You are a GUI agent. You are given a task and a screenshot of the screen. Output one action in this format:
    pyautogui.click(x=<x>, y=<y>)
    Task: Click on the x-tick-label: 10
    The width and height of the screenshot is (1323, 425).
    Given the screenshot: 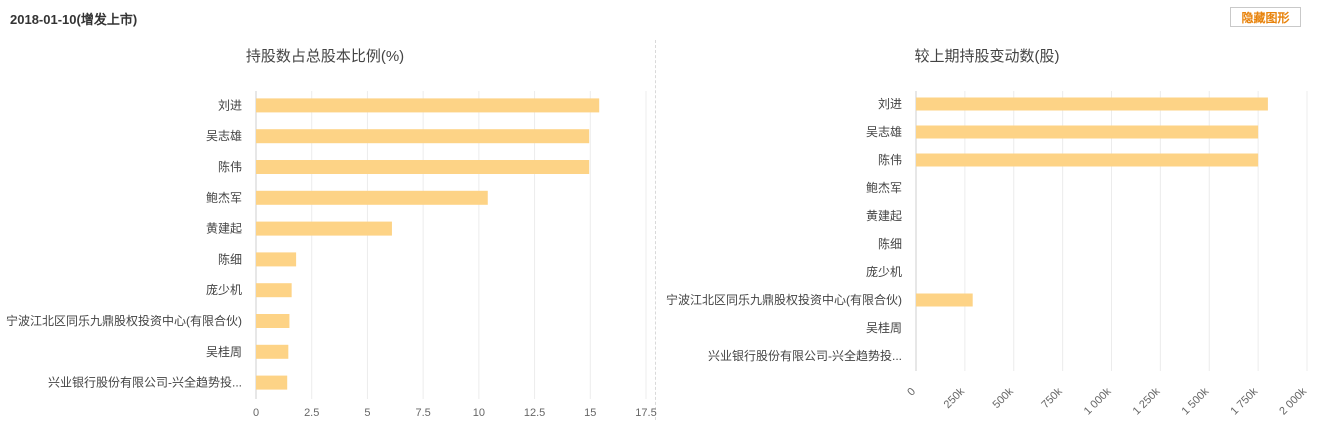 What is the action you would take?
    pyautogui.click(x=479, y=413)
    